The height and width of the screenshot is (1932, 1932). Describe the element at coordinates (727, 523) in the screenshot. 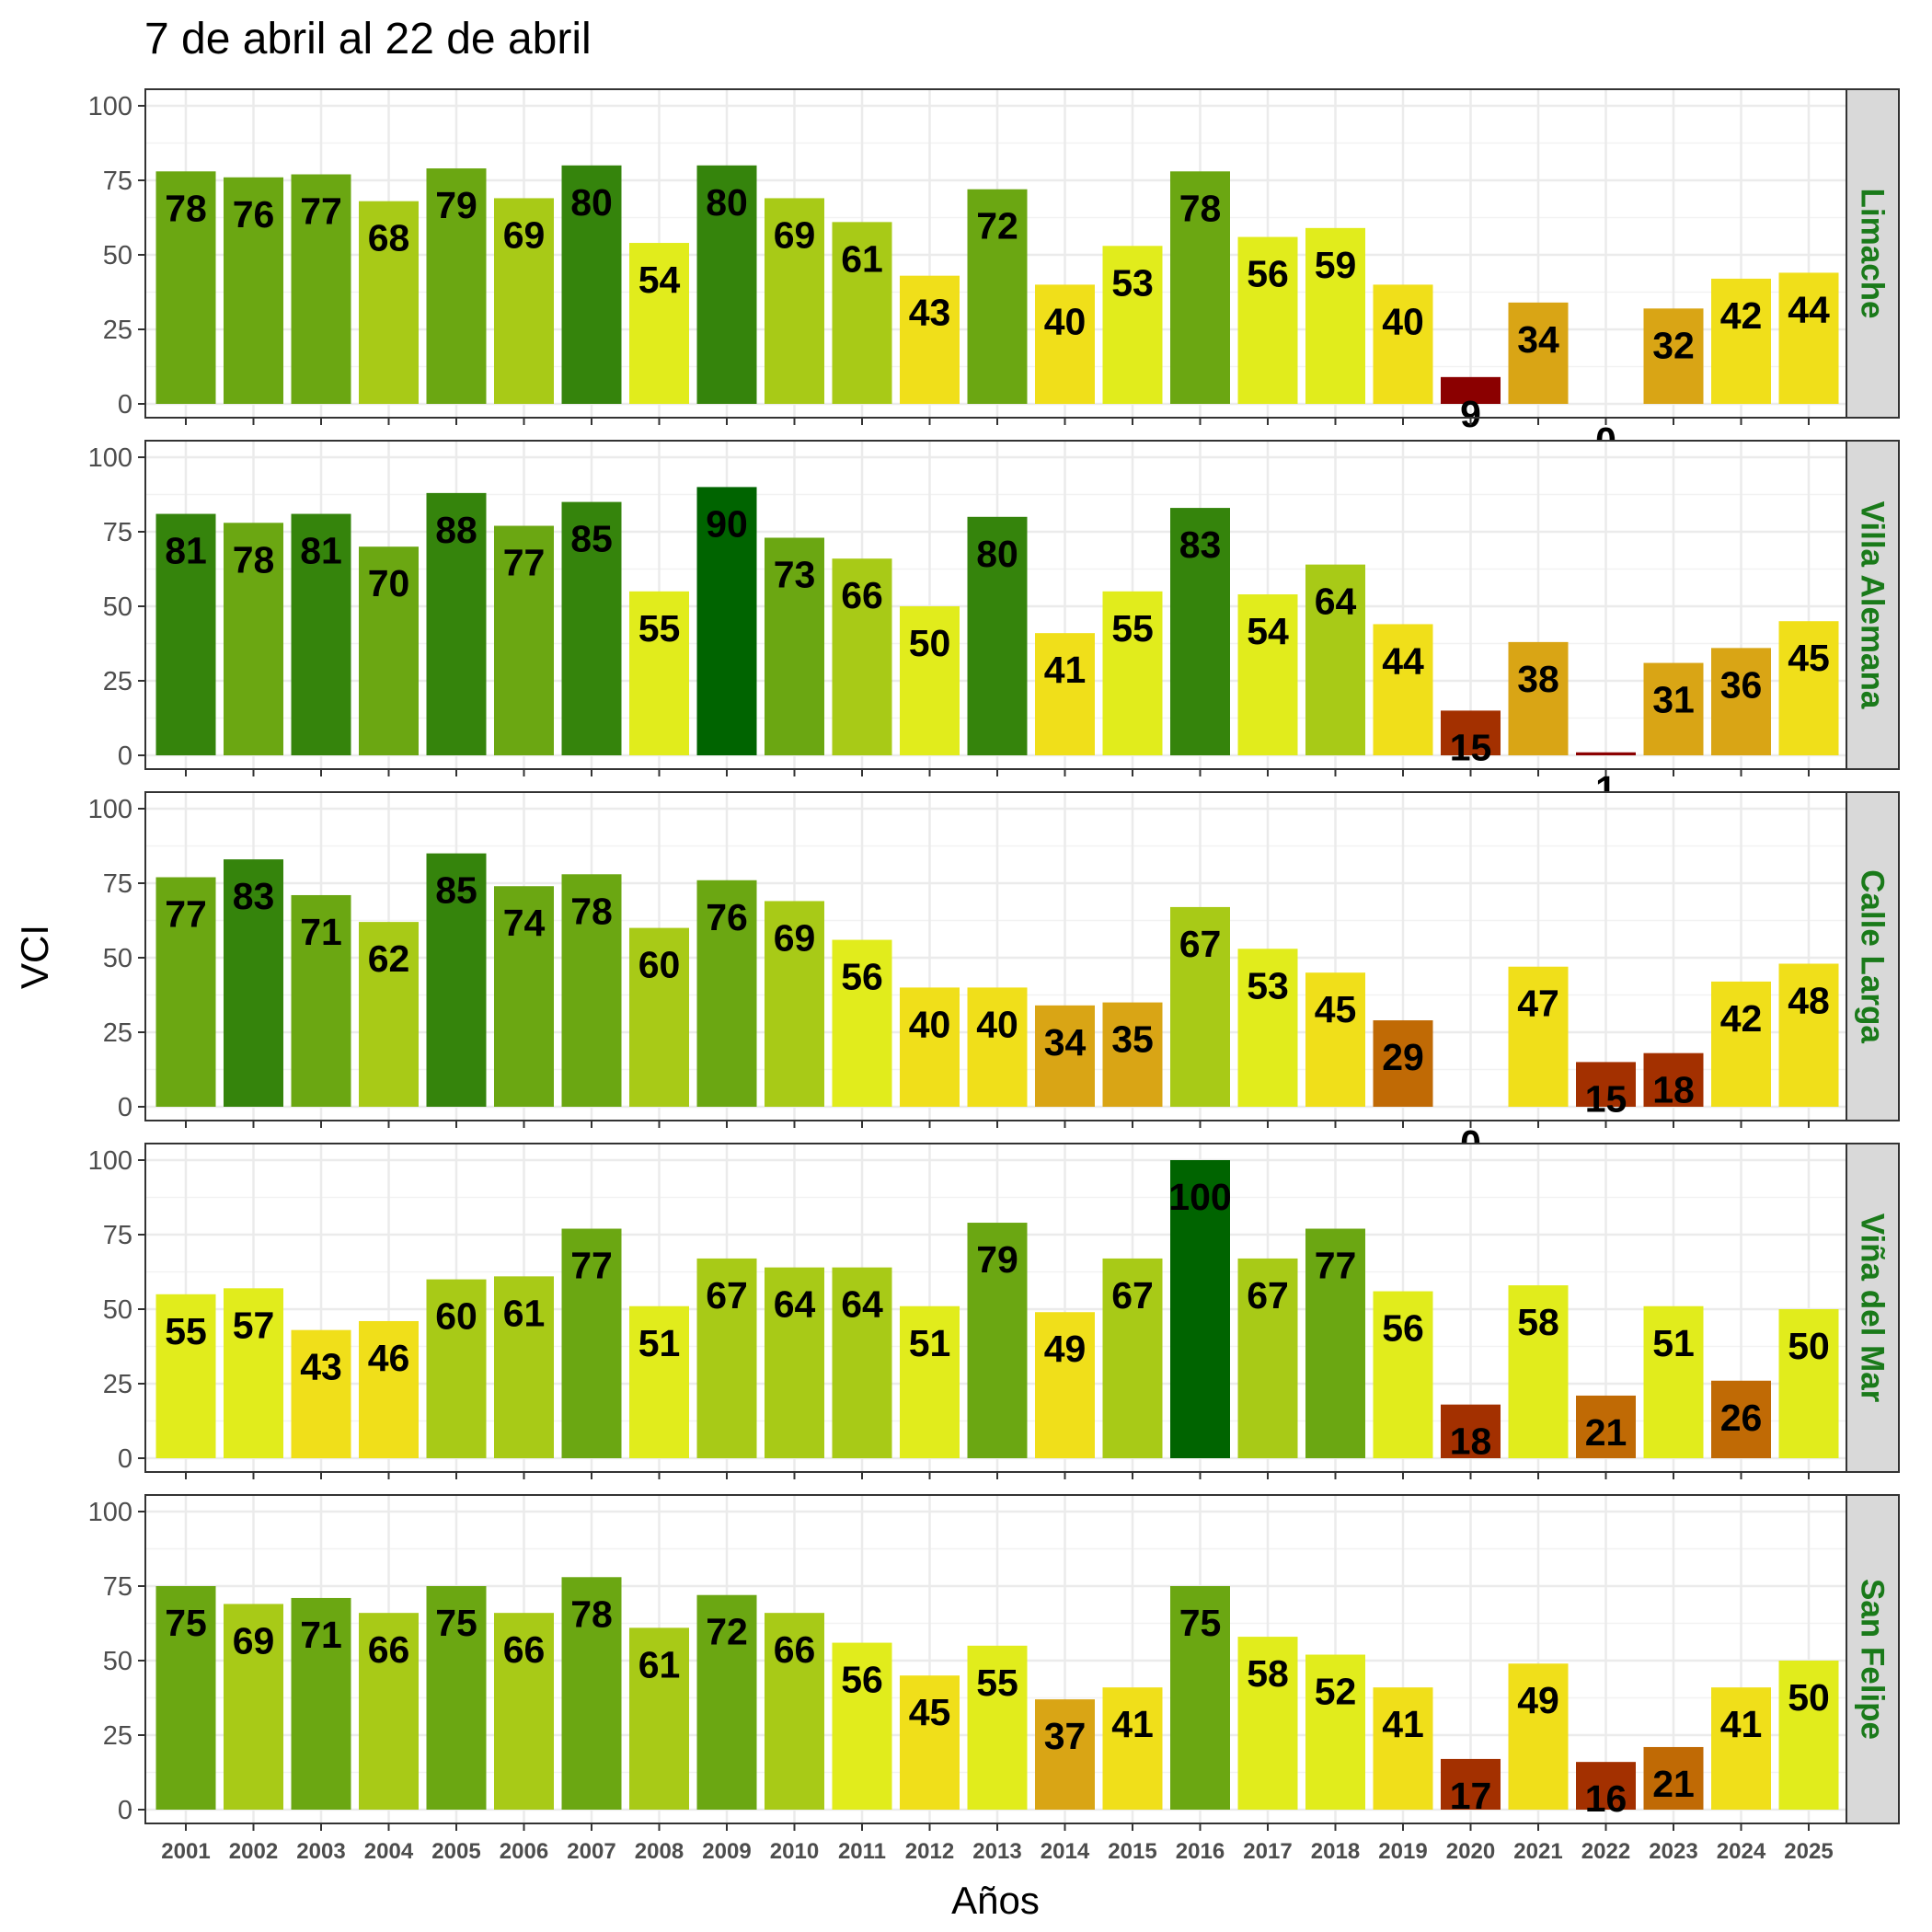

I see `data-label: 90` at that location.